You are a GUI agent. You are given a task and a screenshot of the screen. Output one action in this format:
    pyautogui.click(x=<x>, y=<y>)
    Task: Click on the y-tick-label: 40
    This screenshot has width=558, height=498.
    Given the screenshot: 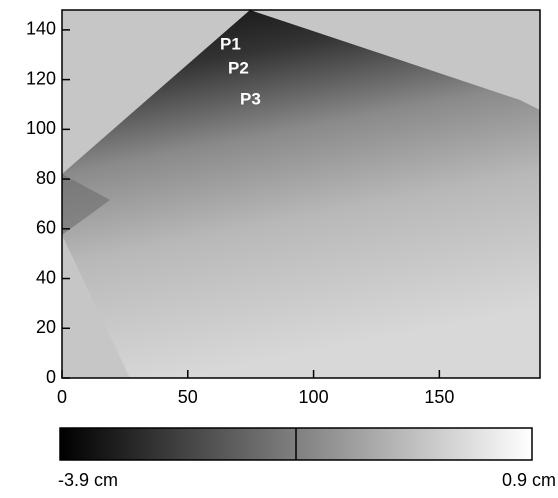 What is the action you would take?
    pyautogui.click(x=46, y=277)
    